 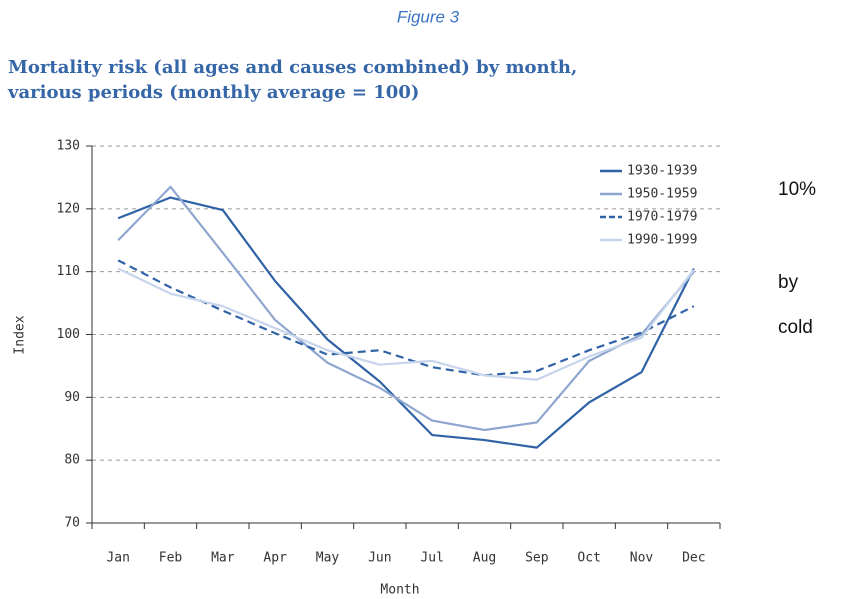 What do you see at coordinates (693, 558) in the screenshot?
I see `x-tick-label: Dec` at bounding box center [693, 558].